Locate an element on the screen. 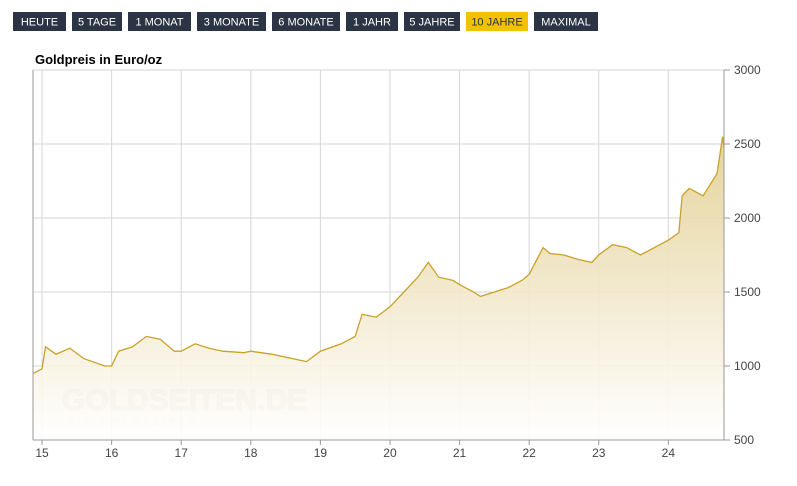 The height and width of the screenshot is (486, 797). x-tick-label: 24 is located at coordinates (669, 453).